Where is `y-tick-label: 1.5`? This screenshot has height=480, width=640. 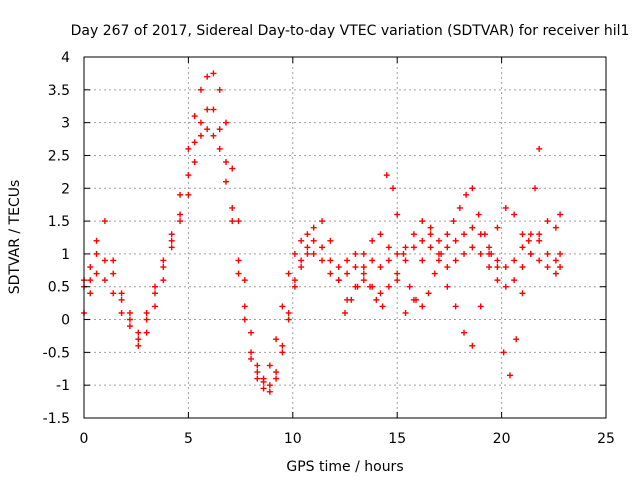
y-tick-label: 1.5 is located at coordinates (59, 222).